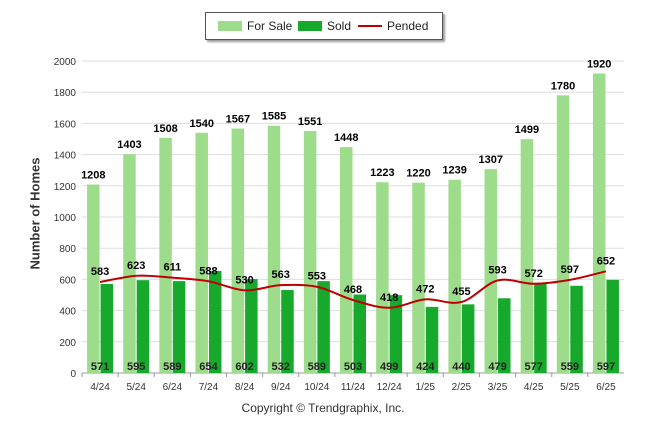 Image resolution: width=646 pixels, height=434 pixels. Describe the element at coordinates (244, 280) in the screenshot. I see `pended-value-label: 530` at that location.